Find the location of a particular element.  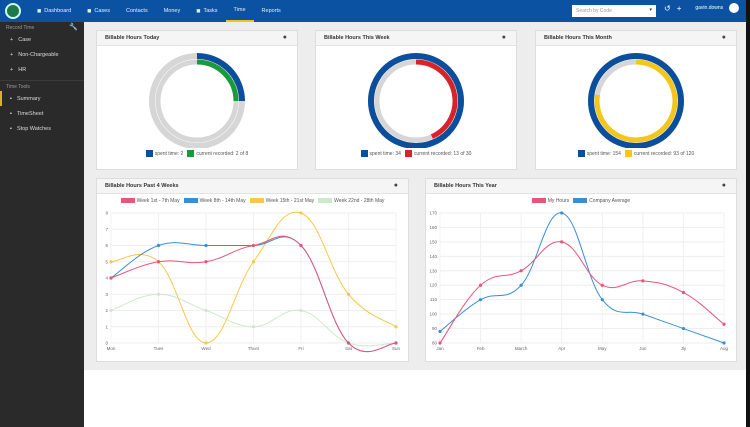

donut-recorded-arc is located at coordinates (217, 80).